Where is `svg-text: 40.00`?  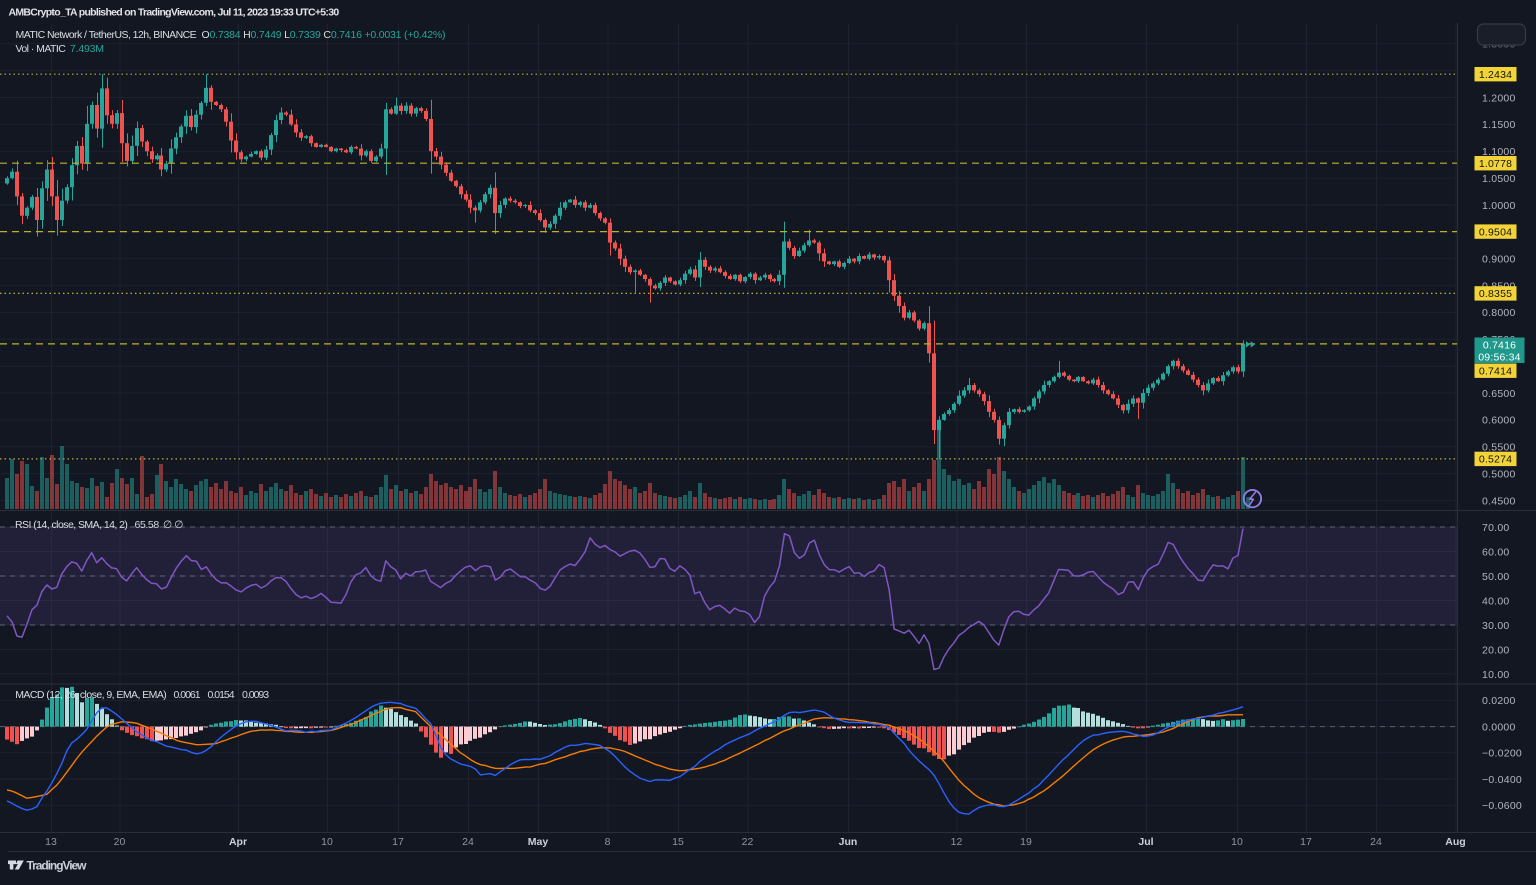 svg-text: 40.00 is located at coordinates (1496, 601).